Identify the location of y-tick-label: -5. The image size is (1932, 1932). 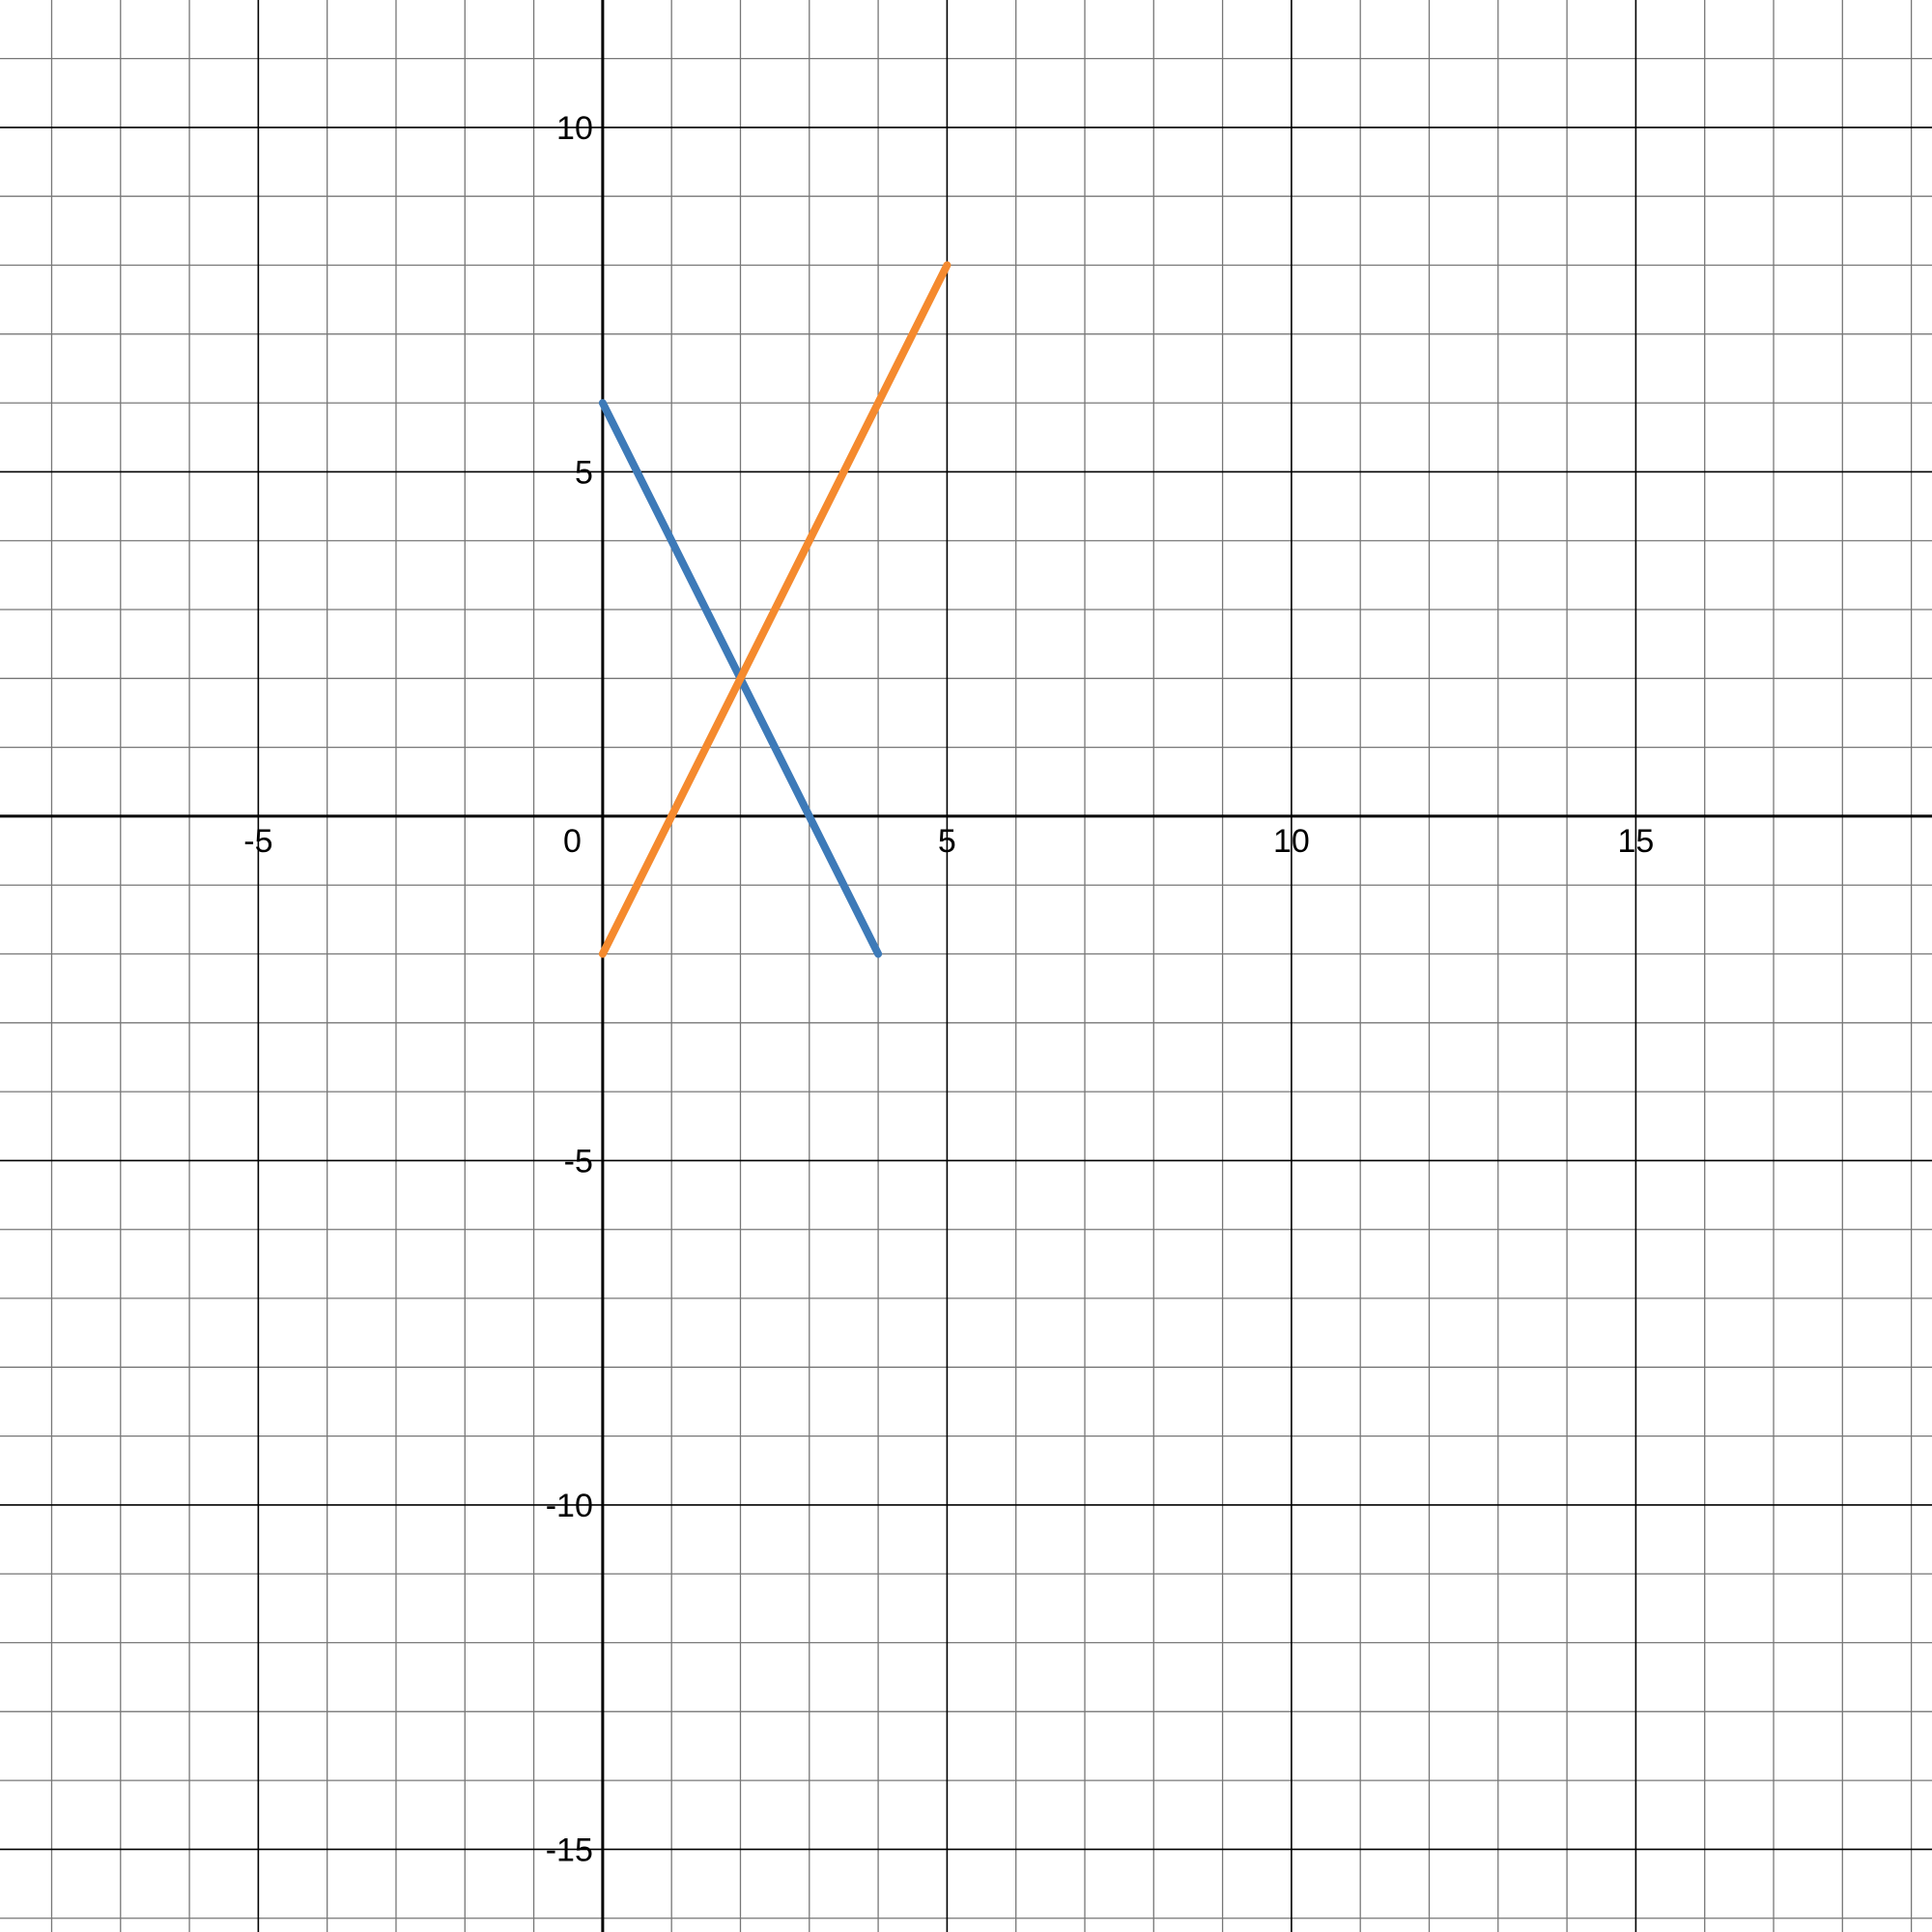
(578, 1161).